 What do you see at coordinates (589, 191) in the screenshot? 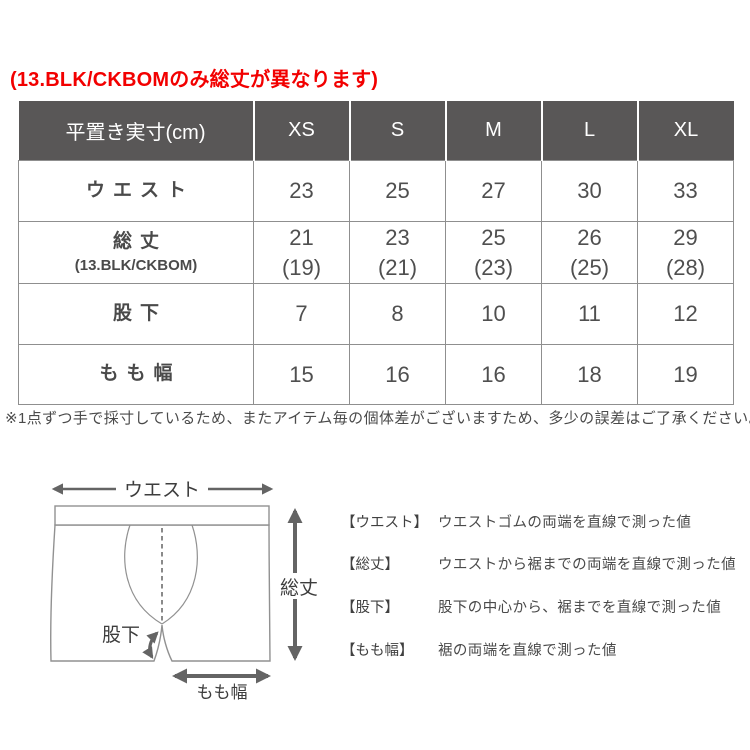
I see `cell-waist-l: 30` at bounding box center [589, 191].